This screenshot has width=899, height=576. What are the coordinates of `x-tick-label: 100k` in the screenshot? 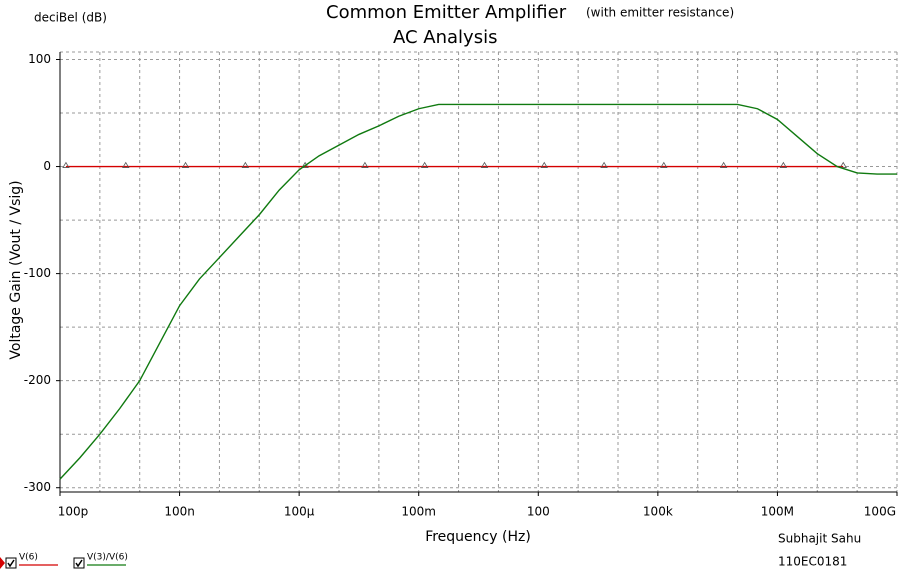 It's located at (658, 512).